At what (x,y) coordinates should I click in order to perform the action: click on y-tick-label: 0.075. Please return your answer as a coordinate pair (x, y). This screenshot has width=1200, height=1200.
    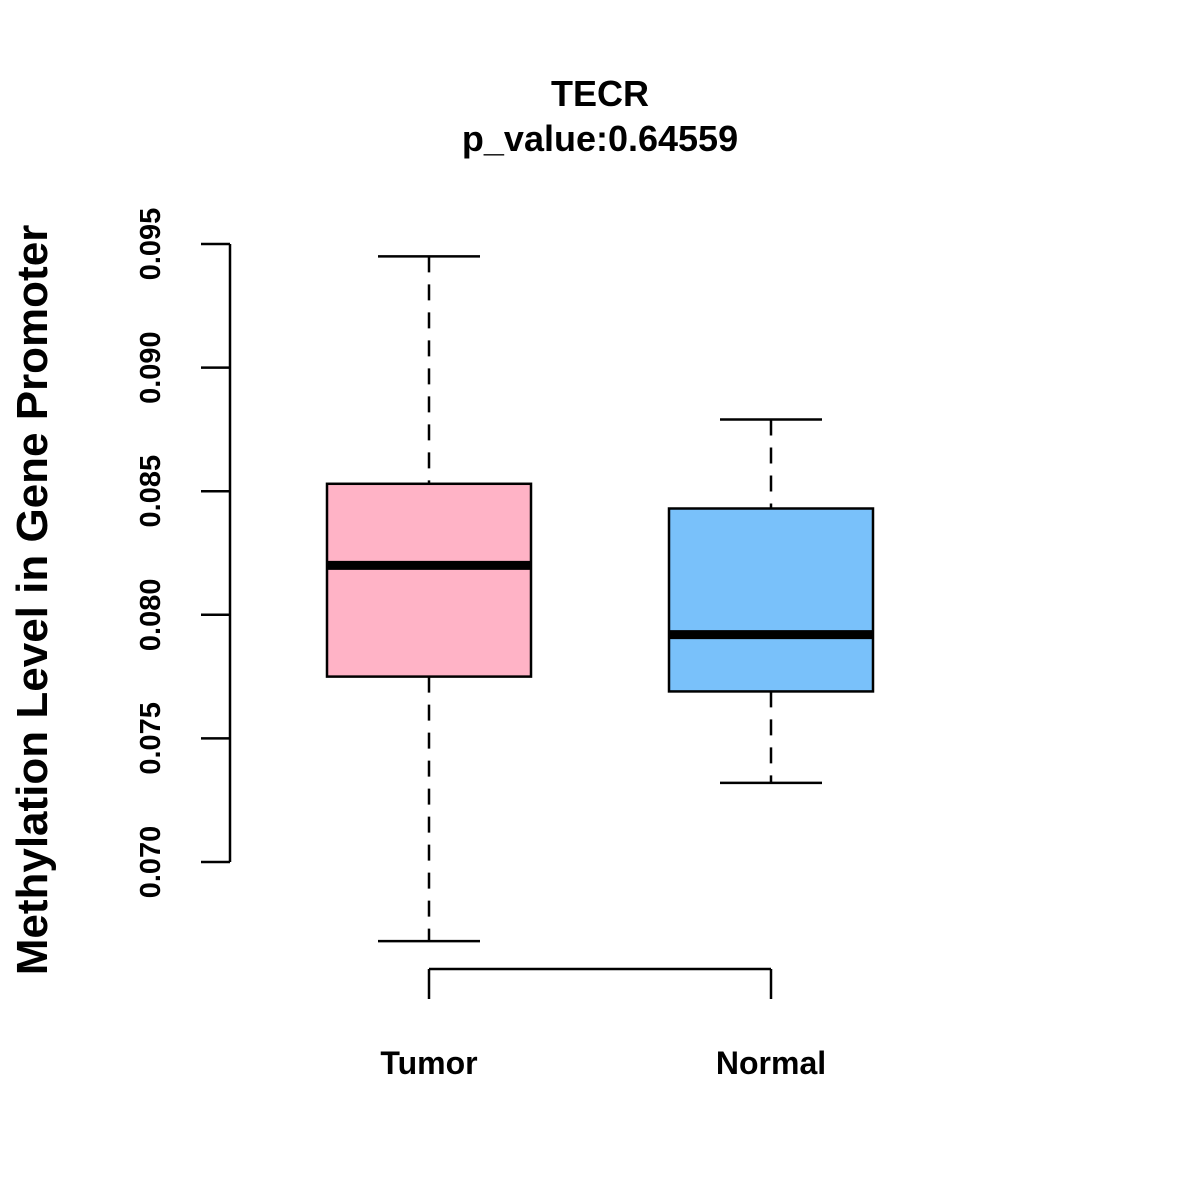
    Looking at the image, I should click on (151, 738).